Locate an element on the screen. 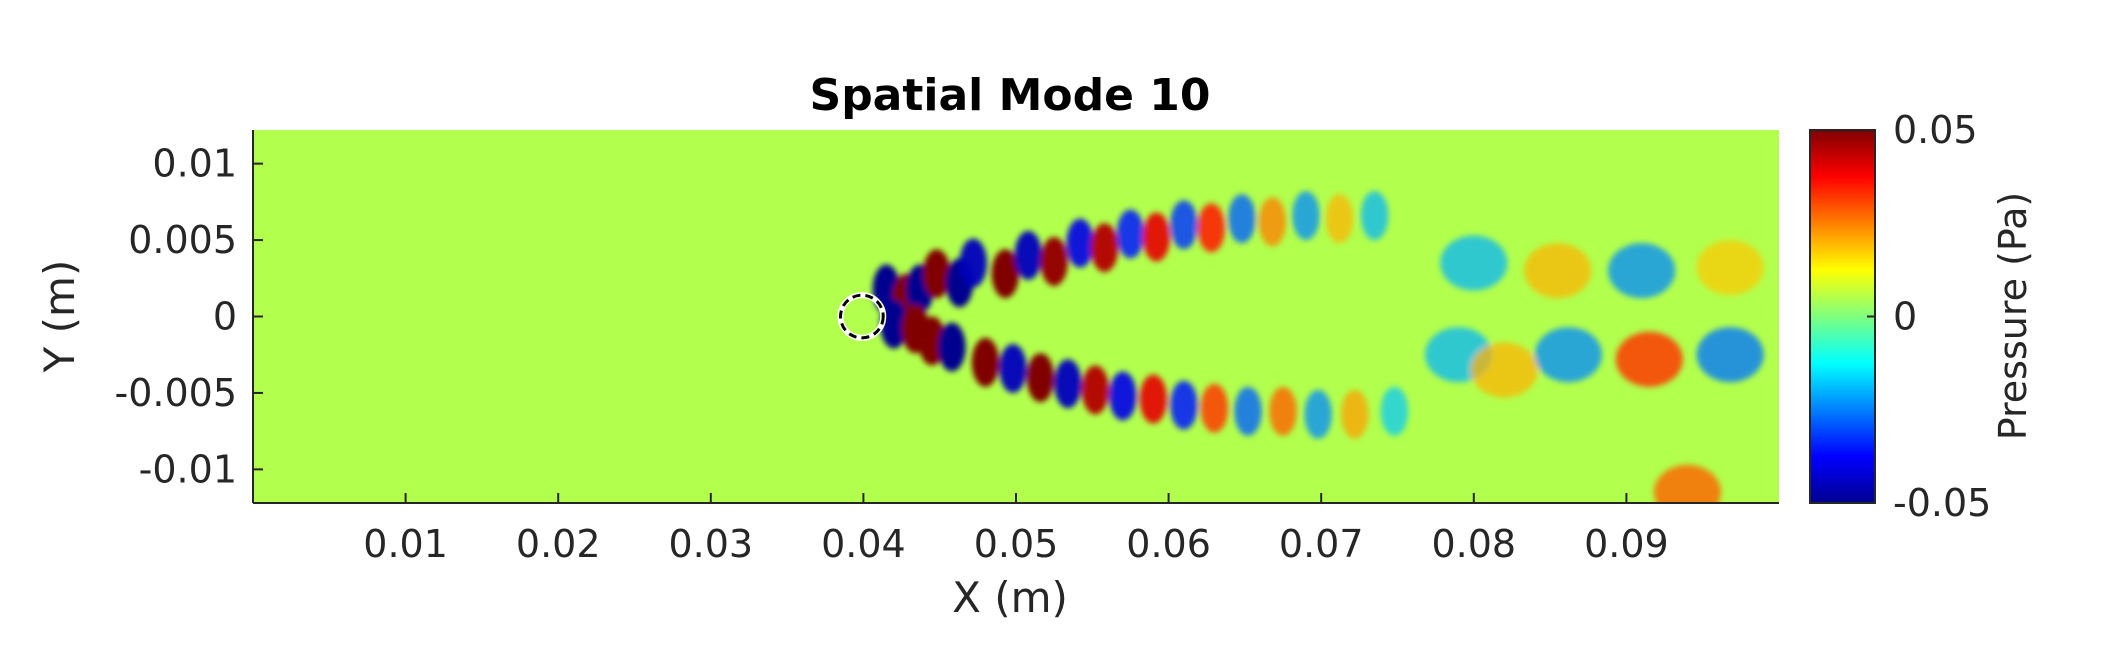 This screenshot has width=2126, height=650. colorbar-tick-label: 0 is located at coordinates (1905, 317).